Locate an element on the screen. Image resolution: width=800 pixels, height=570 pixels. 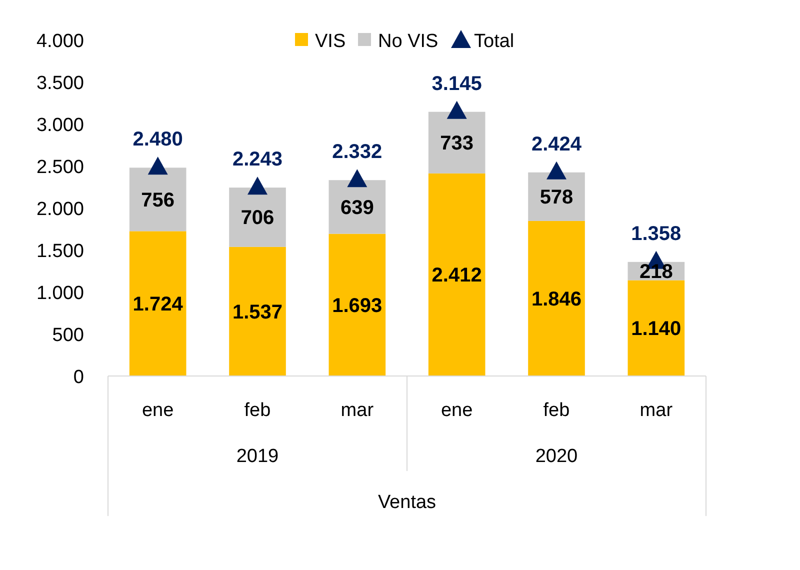
data-label: 1.724 is located at coordinates (158, 305).